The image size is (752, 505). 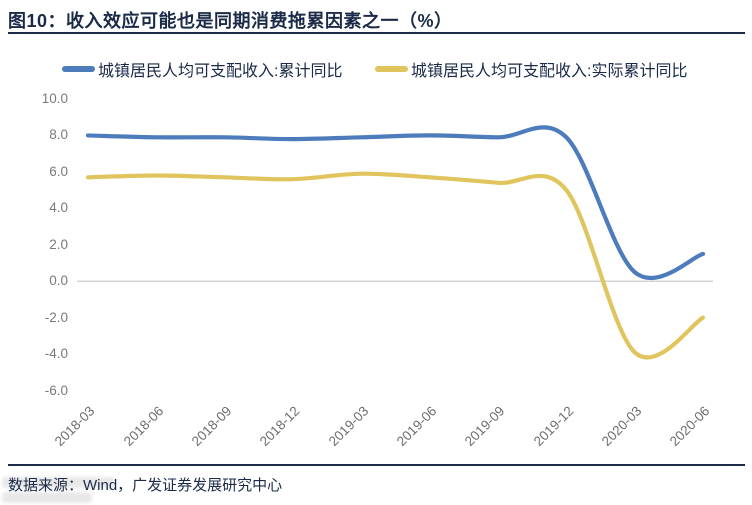 I want to click on y-tick-label: 0.0, so click(x=58, y=281).